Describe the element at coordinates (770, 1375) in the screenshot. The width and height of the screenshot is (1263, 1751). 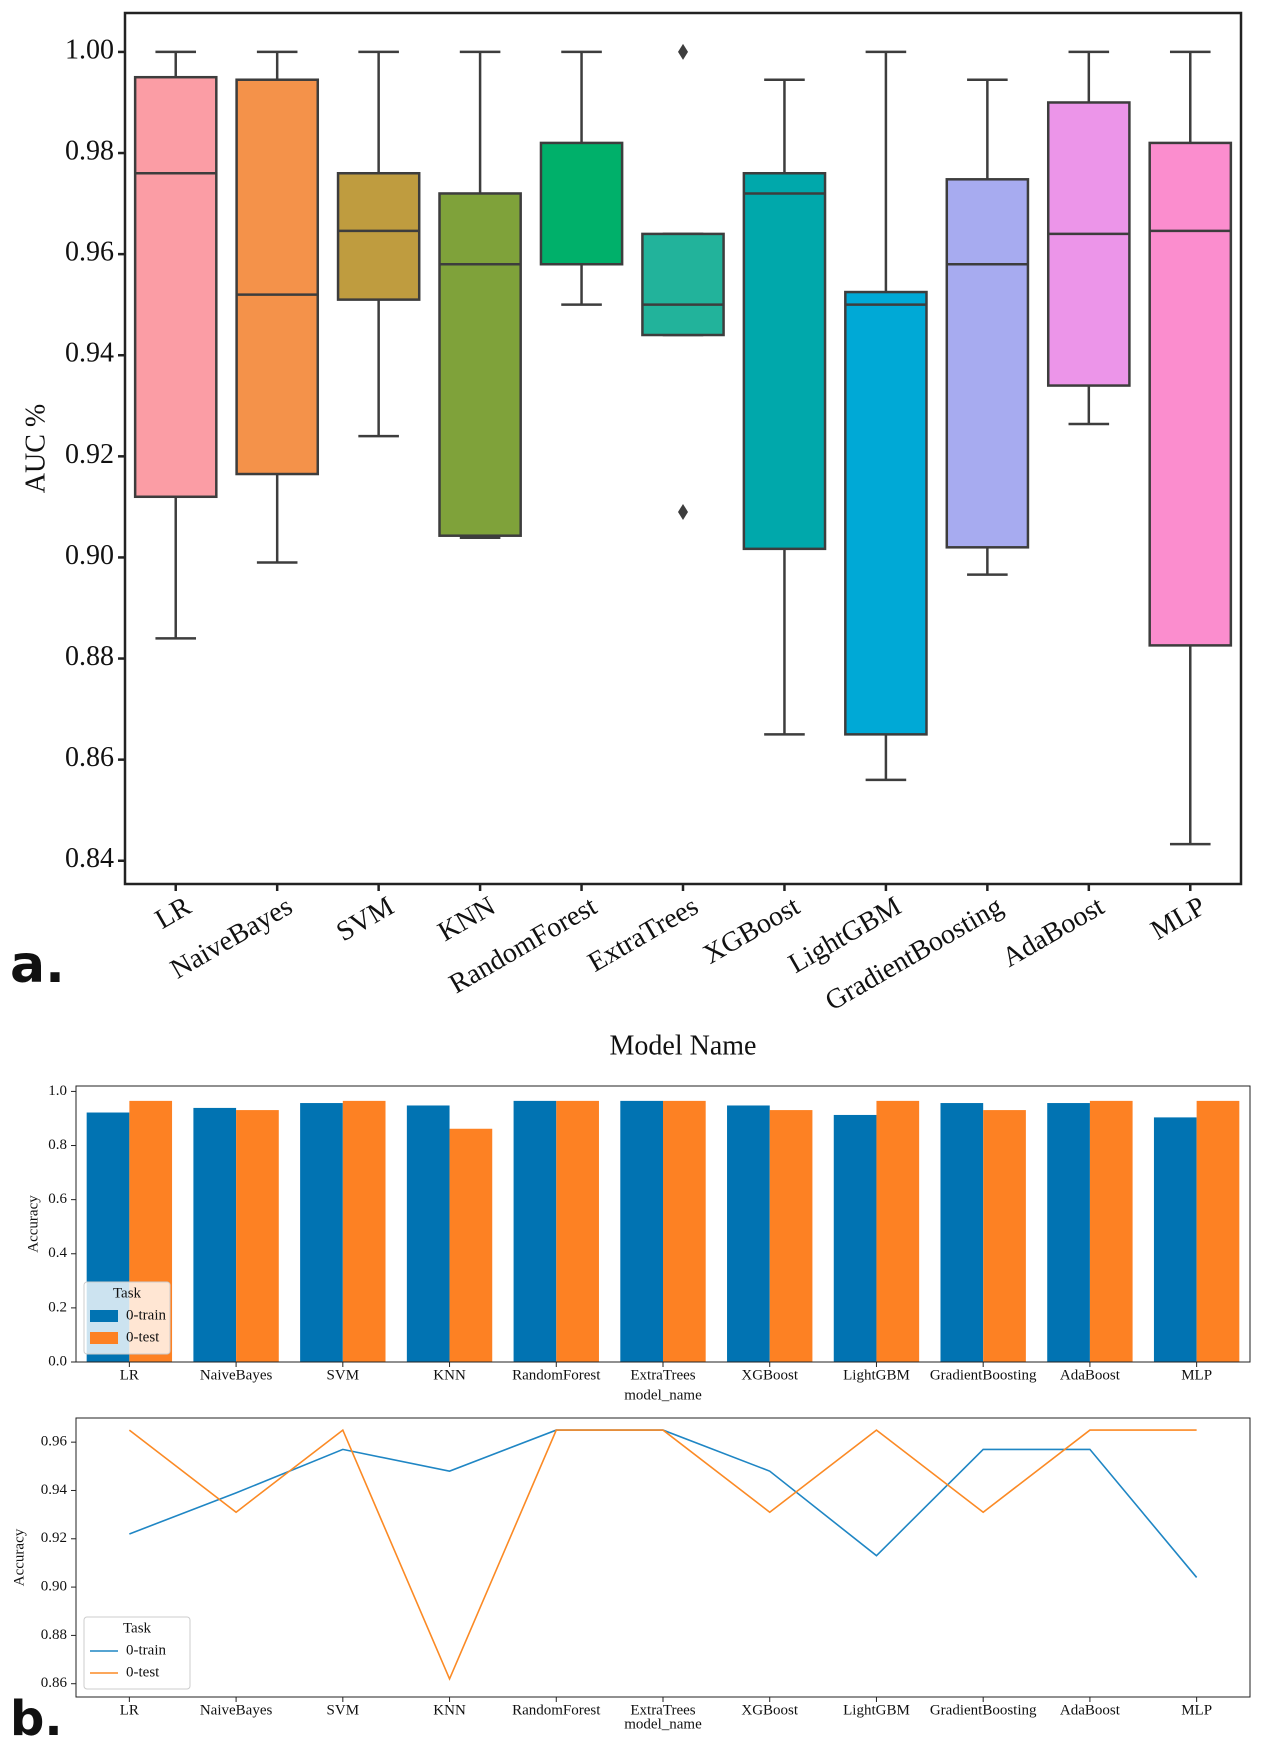
I see `x-tick-label: XGBoost` at that location.